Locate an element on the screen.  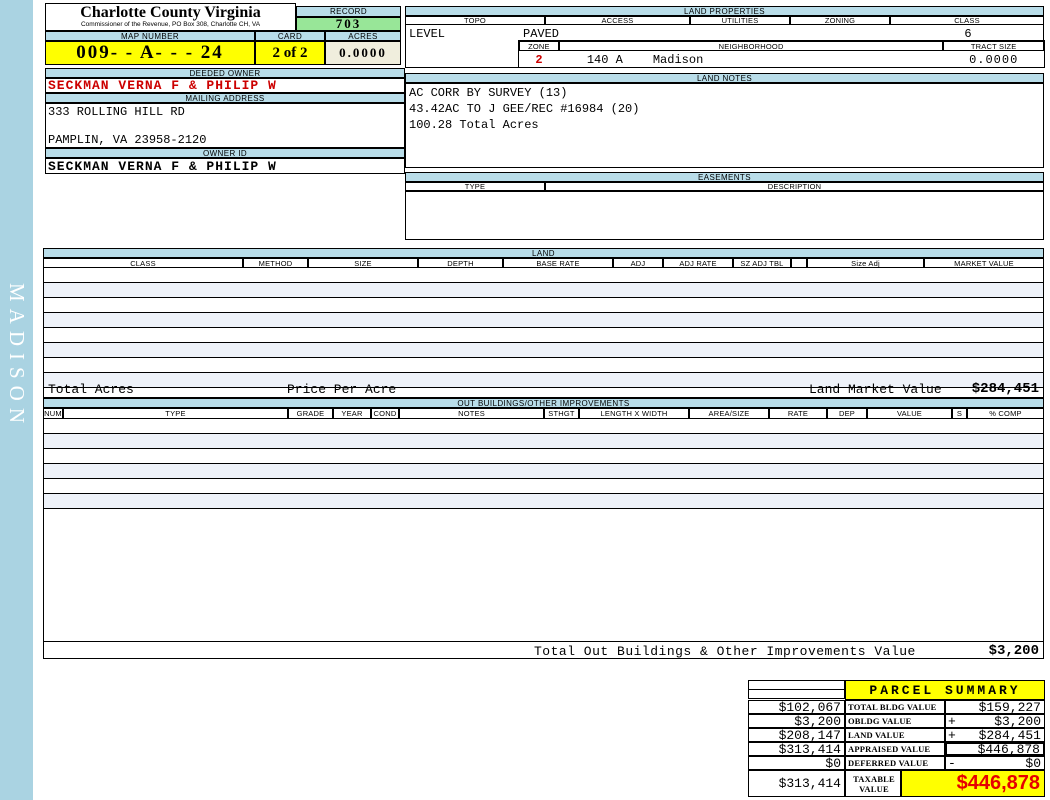
easement-type-label: TYPE is located at coordinates (475, 186).